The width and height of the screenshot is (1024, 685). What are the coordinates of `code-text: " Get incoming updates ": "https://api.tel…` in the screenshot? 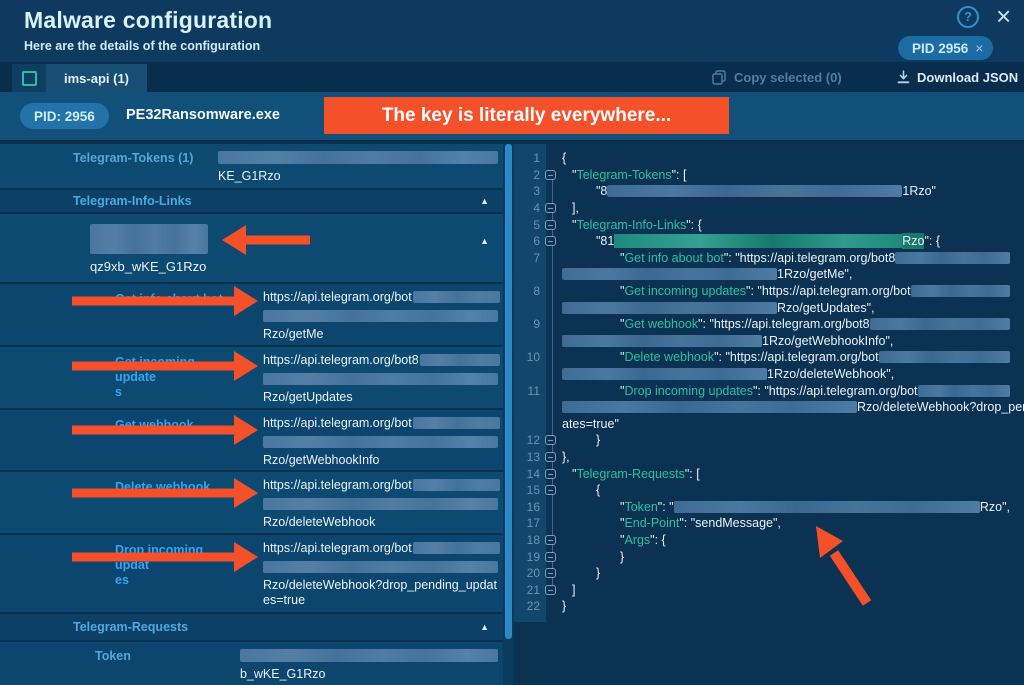 It's located at (792, 291).